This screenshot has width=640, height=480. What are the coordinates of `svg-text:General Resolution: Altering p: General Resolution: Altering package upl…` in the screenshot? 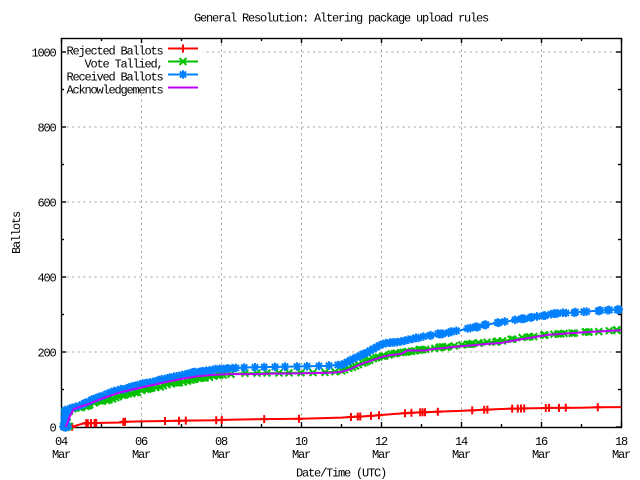 It's located at (341, 19).